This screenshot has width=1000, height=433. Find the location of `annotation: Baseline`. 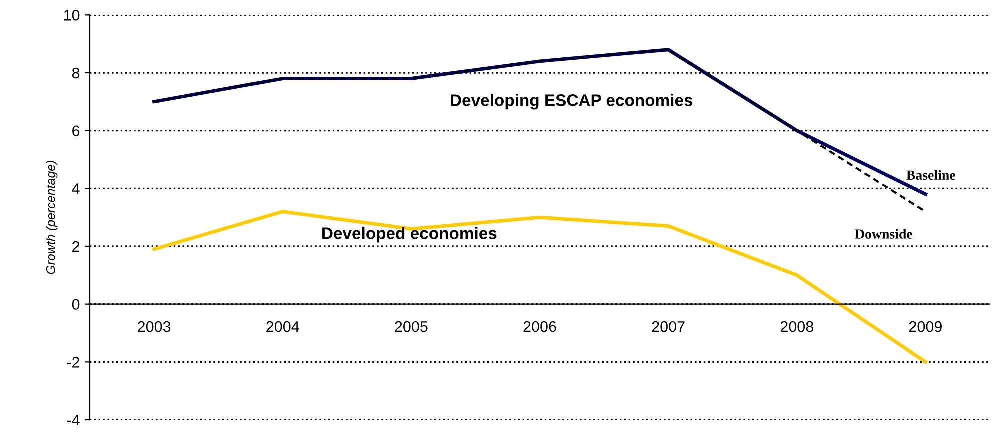

annotation: Baseline is located at coordinates (931, 175).